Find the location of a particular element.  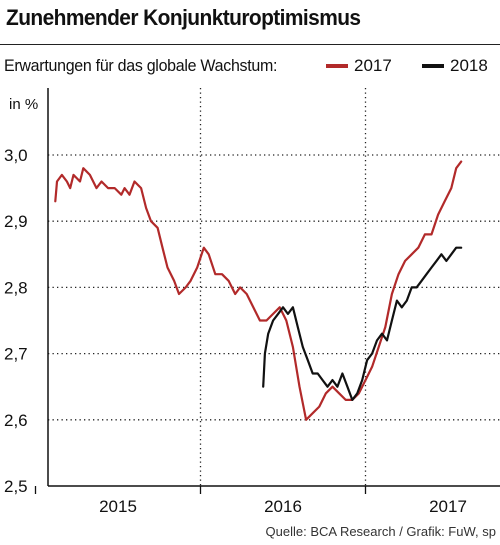

legend-label-2017: 2017 is located at coordinates (373, 65).